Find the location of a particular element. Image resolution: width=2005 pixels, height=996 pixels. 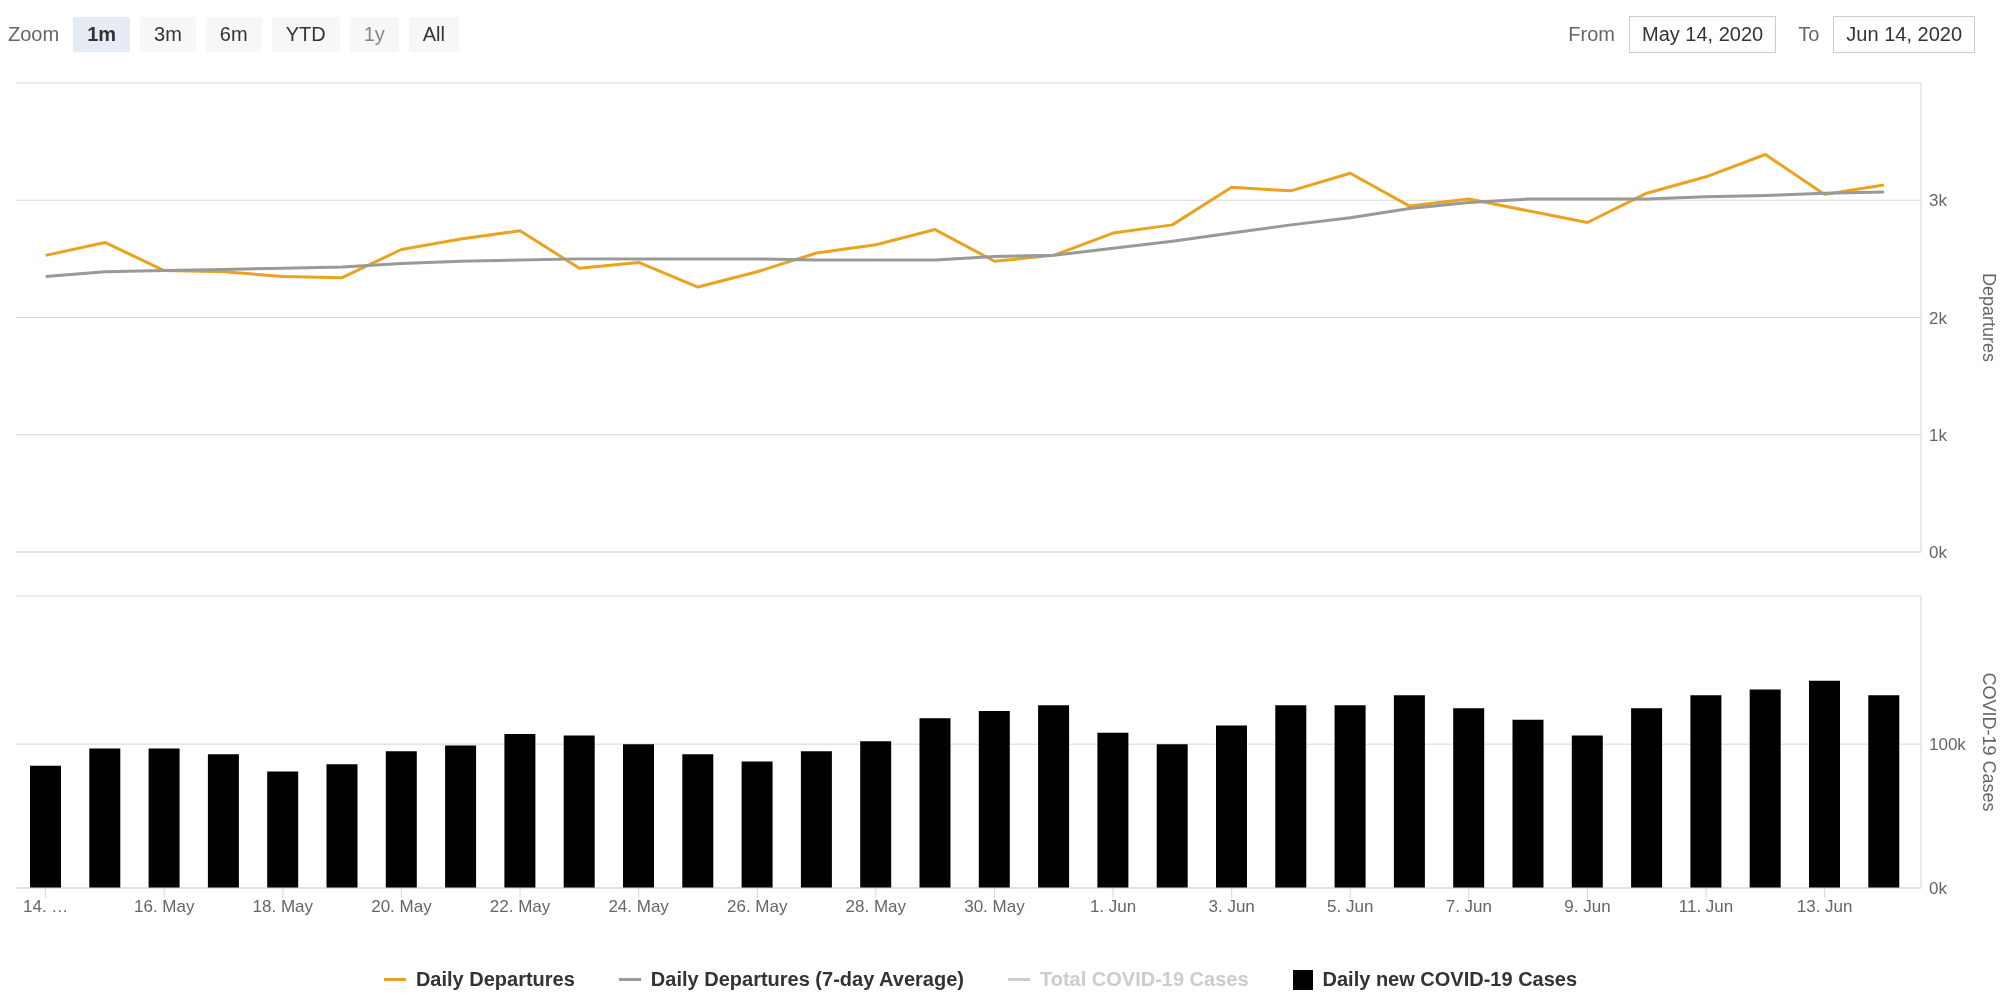

text: To is located at coordinates (1809, 34).